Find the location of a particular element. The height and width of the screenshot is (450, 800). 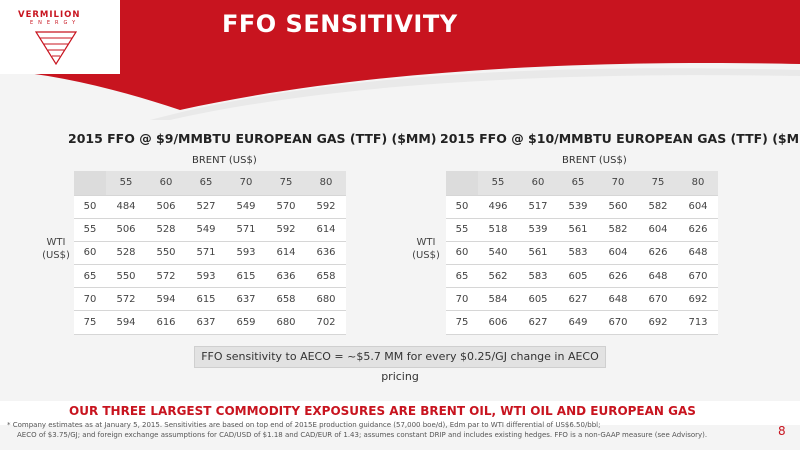

wti-label-line-1: WTI is located at coordinates (426, 242).